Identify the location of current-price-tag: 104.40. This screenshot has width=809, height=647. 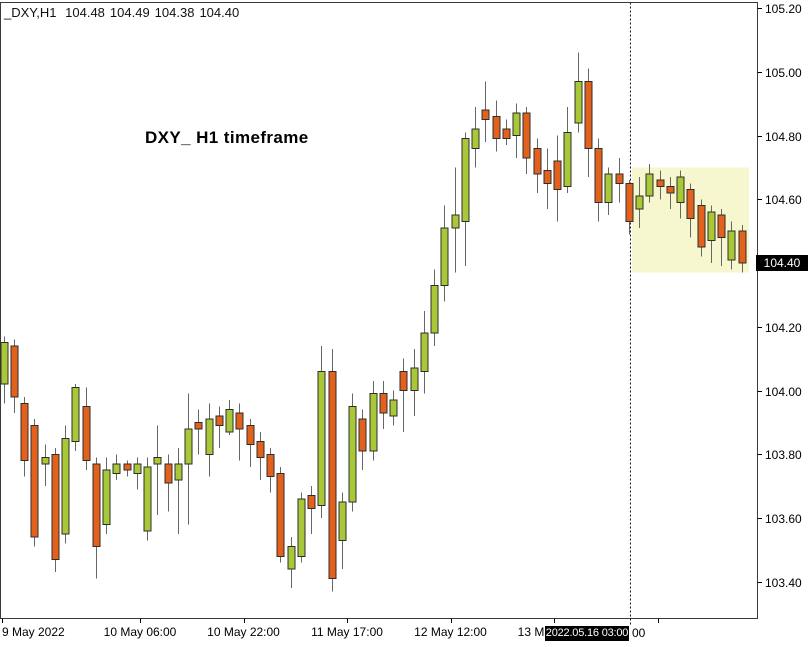
(782, 263).